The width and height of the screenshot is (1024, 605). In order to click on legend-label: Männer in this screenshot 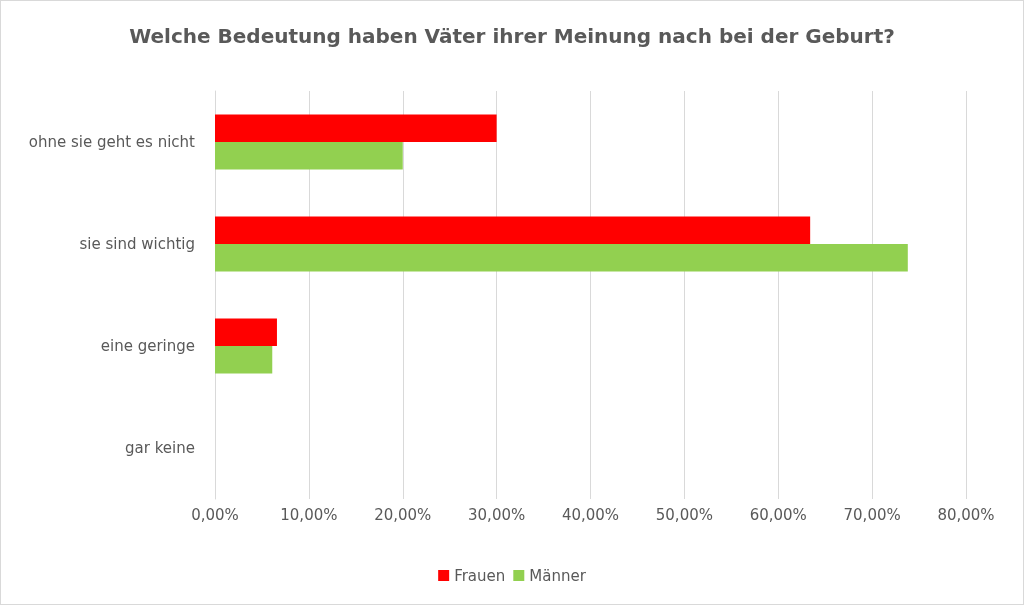, I will do `click(558, 575)`.